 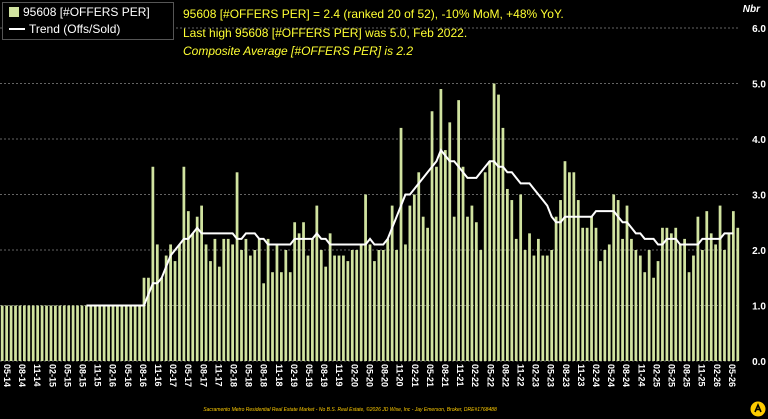 I want to click on x-tick-label: 02-23, so click(x=536, y=375).